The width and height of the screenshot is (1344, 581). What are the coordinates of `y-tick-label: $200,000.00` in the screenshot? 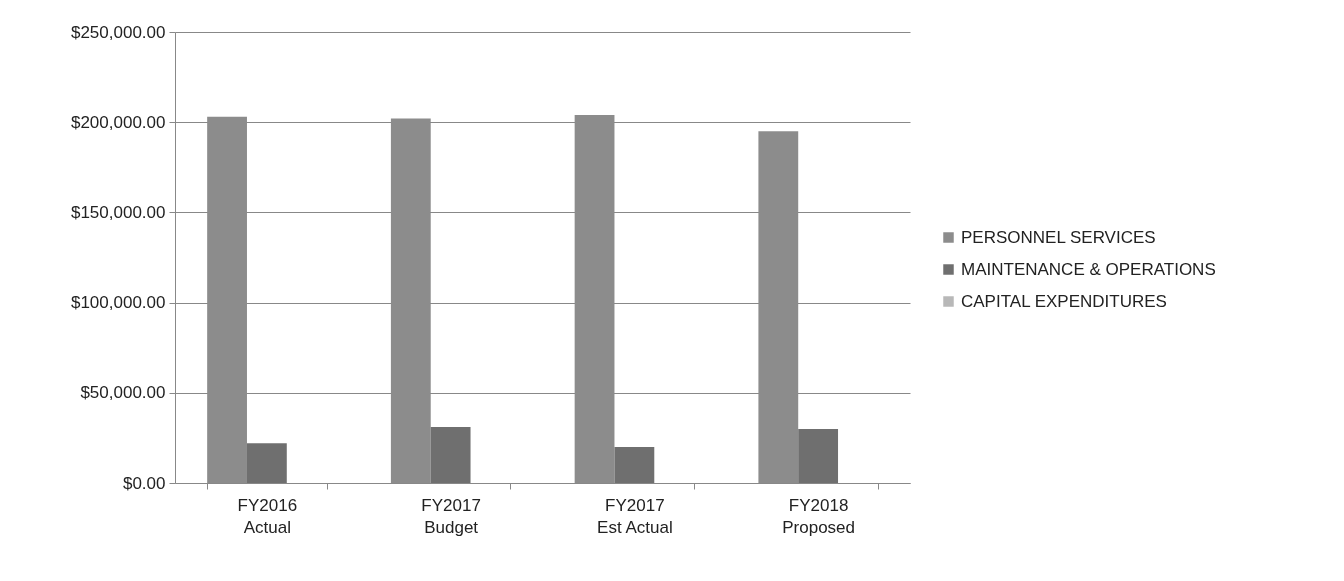 It's located at (118, 122).